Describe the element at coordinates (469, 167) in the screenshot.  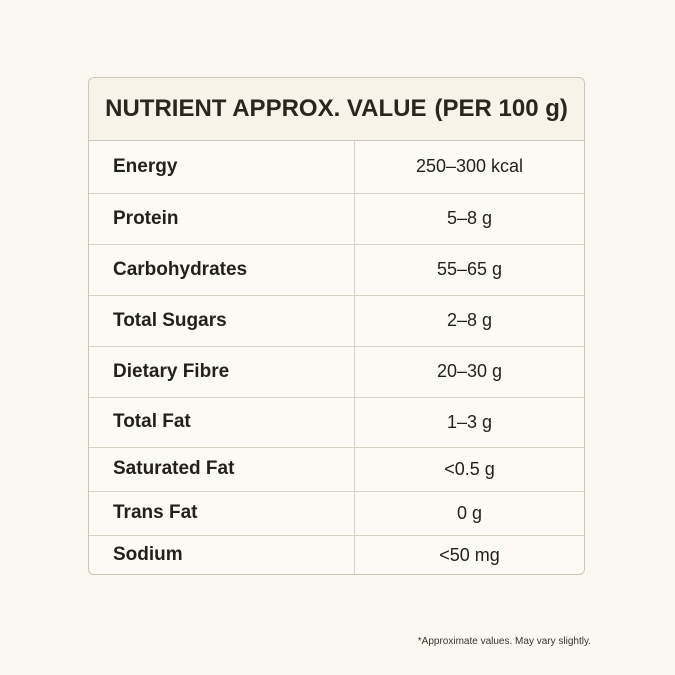
I see `nutrient-value: 250–300 kcal` at that location.